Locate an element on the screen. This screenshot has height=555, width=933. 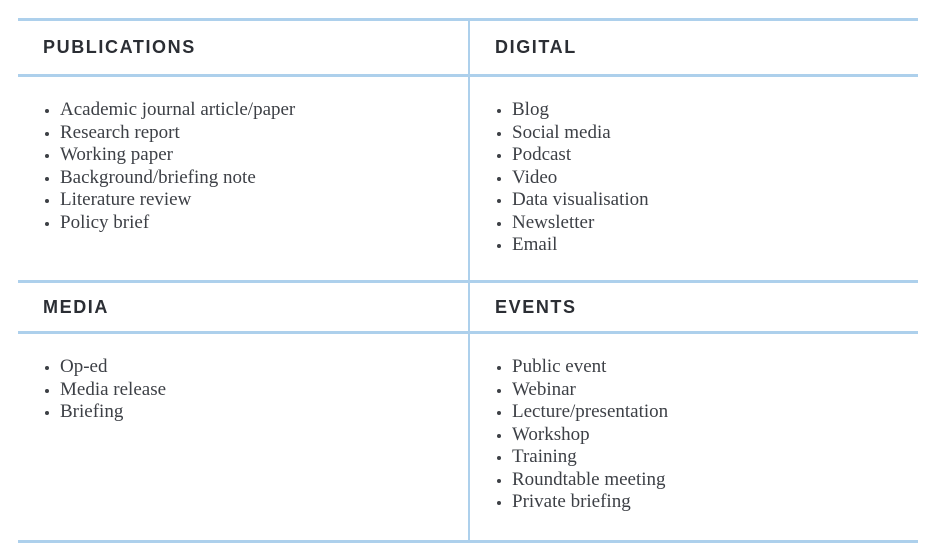
list-item: Lecture/presentation is located at coordinates (699, 412).